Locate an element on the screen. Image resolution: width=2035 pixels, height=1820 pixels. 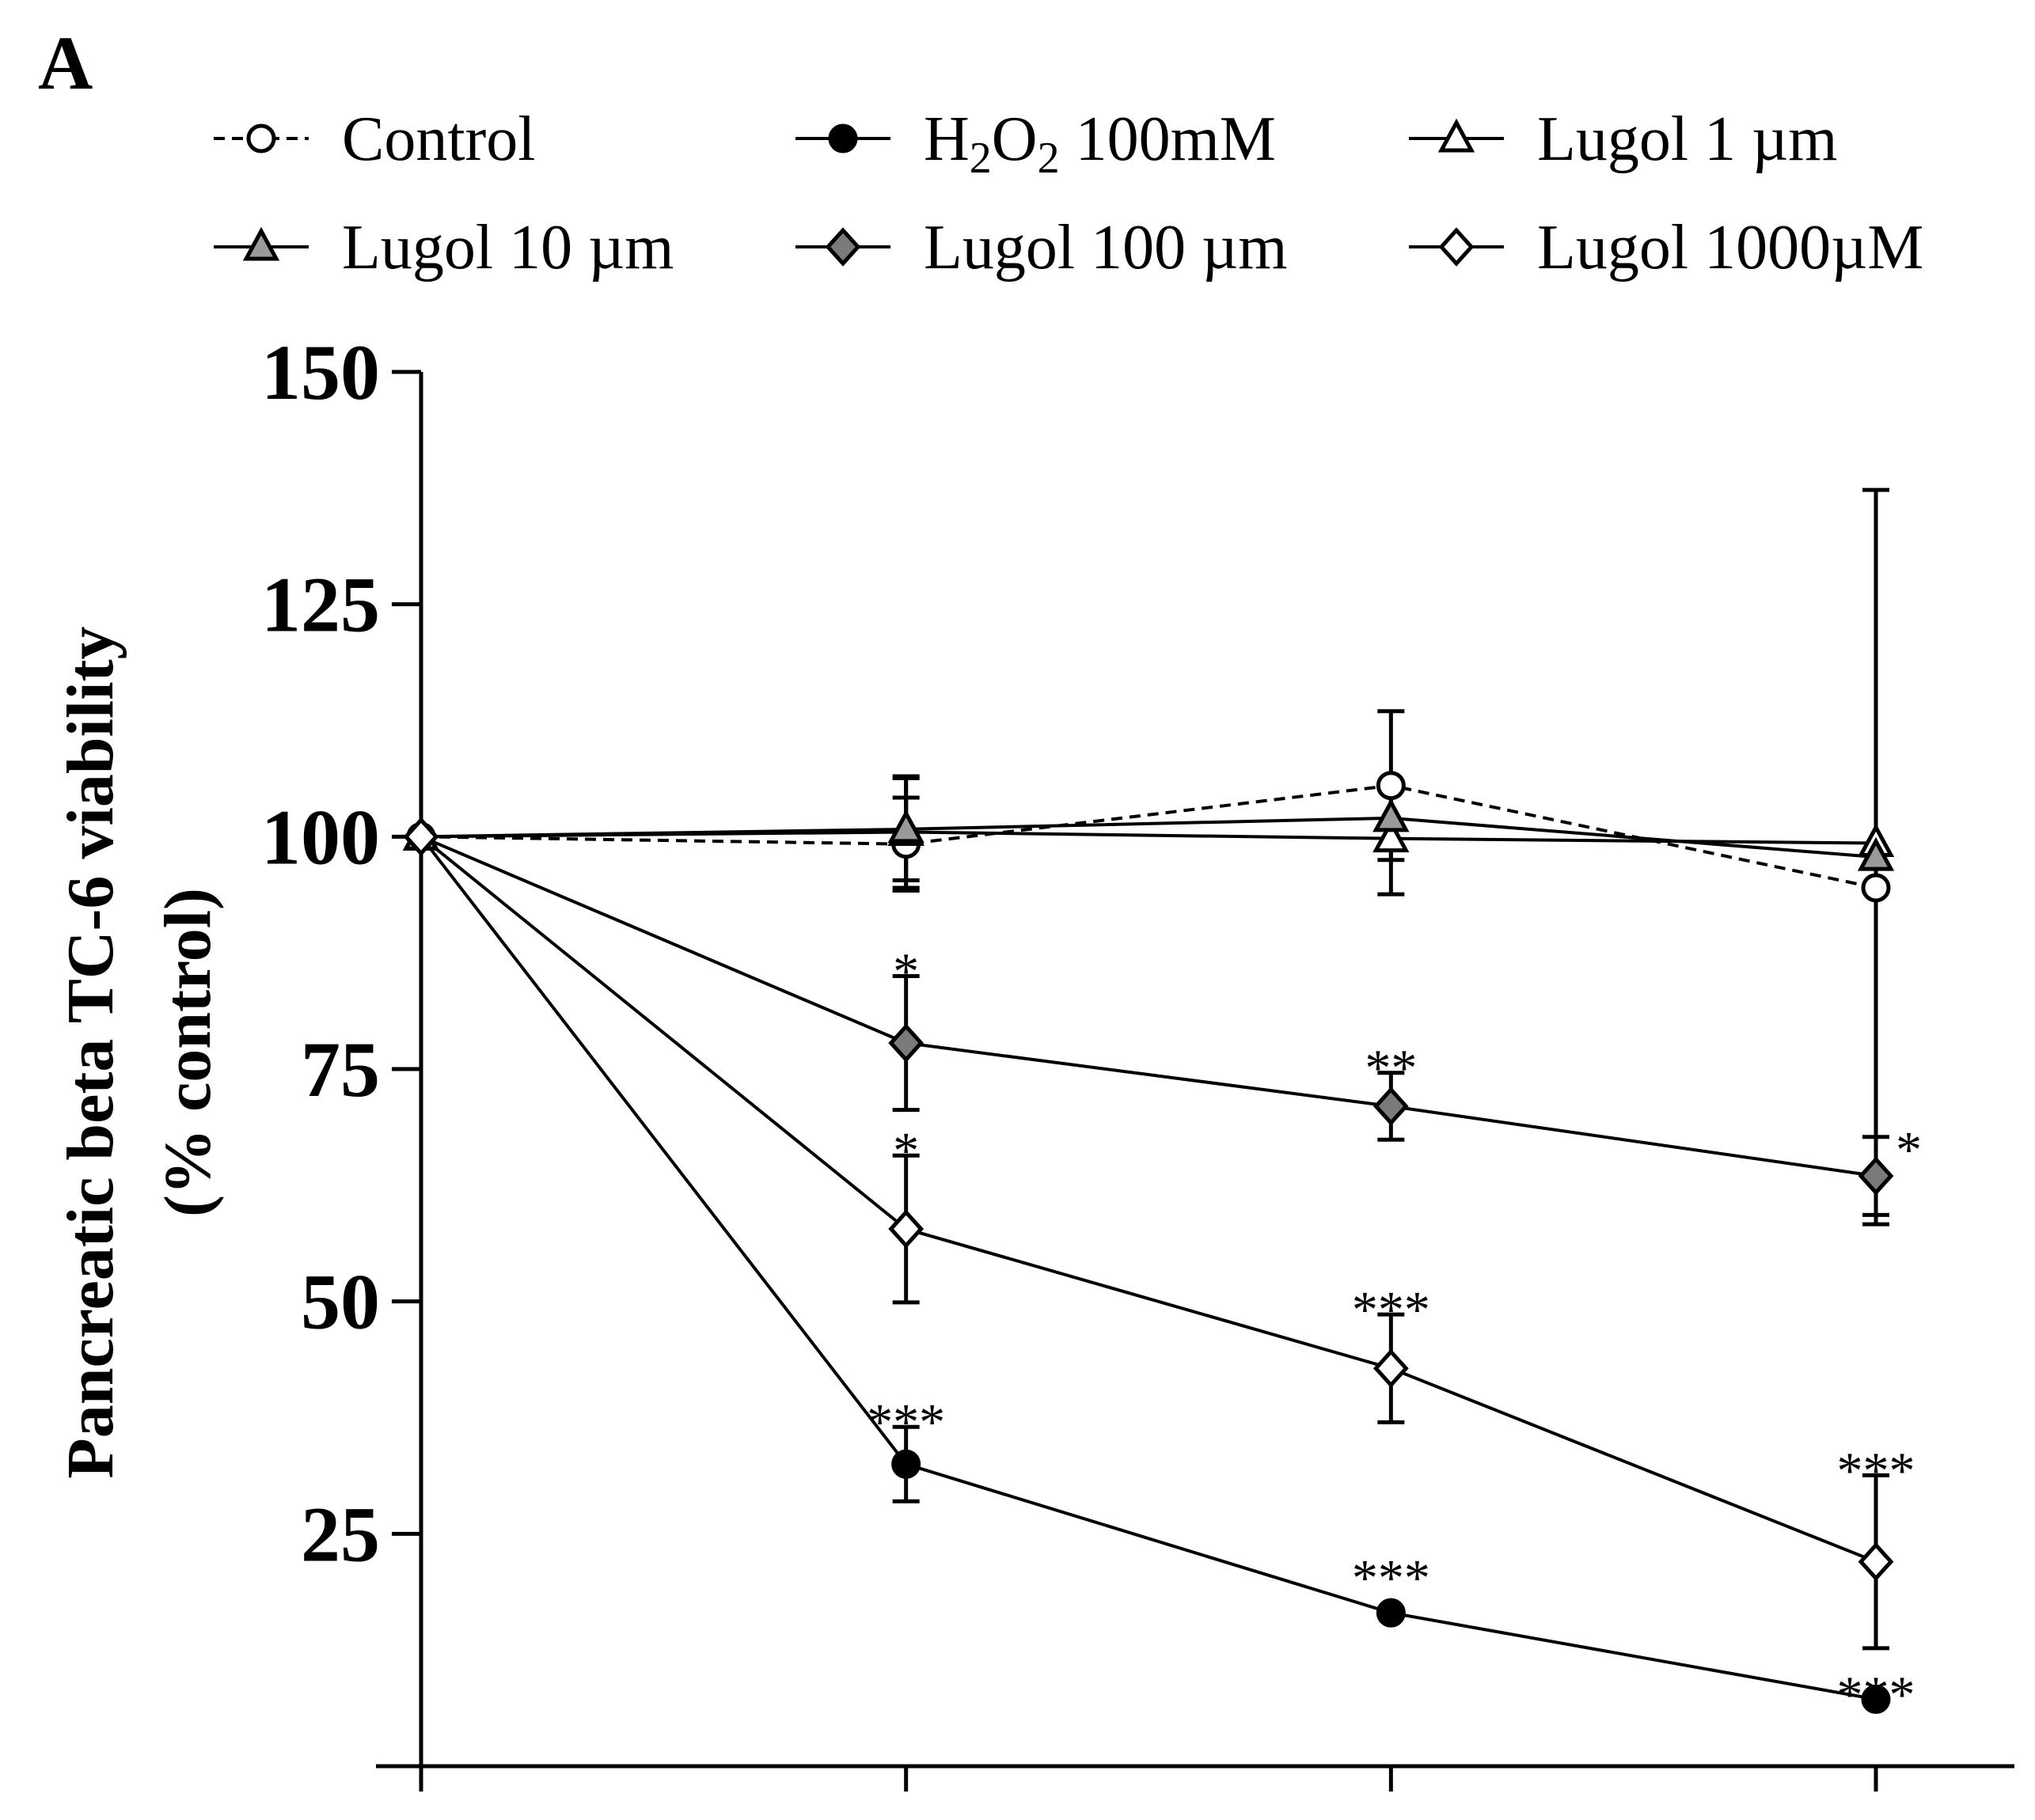
legend-label: Lugol 10 µm is located at coordinates (508, 247).